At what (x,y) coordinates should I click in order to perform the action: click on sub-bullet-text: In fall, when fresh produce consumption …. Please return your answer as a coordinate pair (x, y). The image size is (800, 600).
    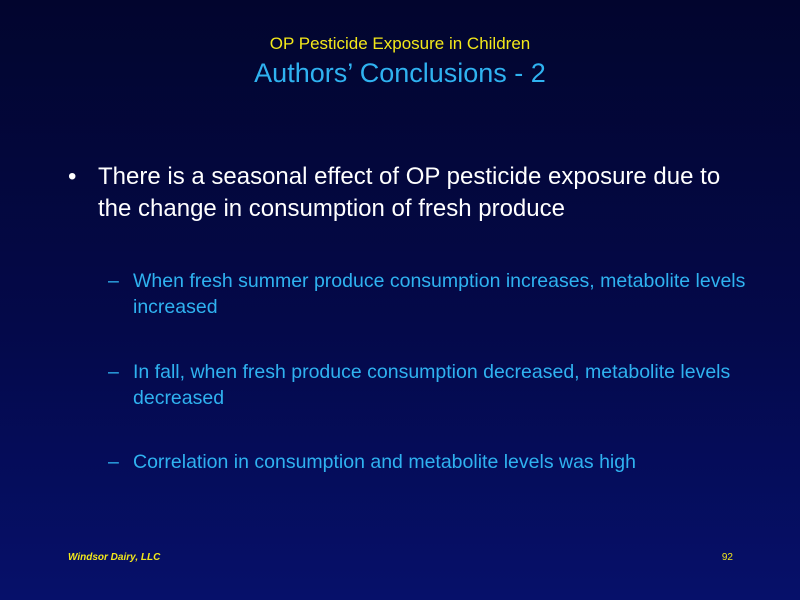
    Looking at the image, I should click on (432, 385).